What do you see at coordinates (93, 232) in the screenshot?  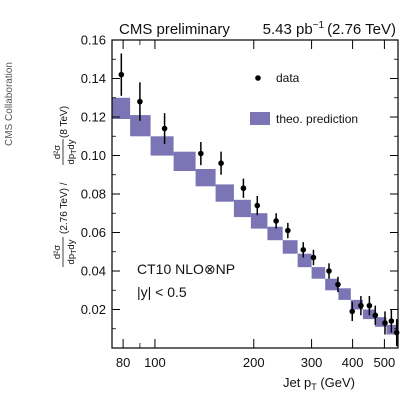 I see `y-tick-label-2: 0.06` at bounding box center [93, 232].